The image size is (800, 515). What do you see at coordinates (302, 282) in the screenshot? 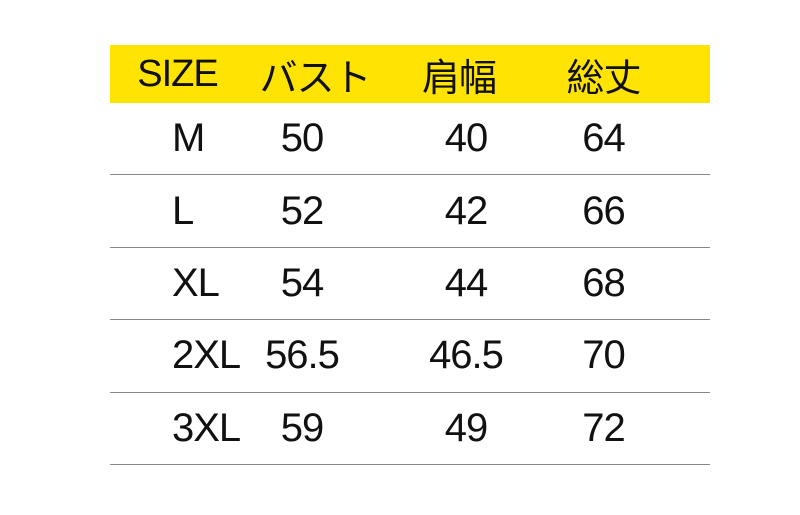
I see `bust-value: 54` at bounding box center [302, 282].